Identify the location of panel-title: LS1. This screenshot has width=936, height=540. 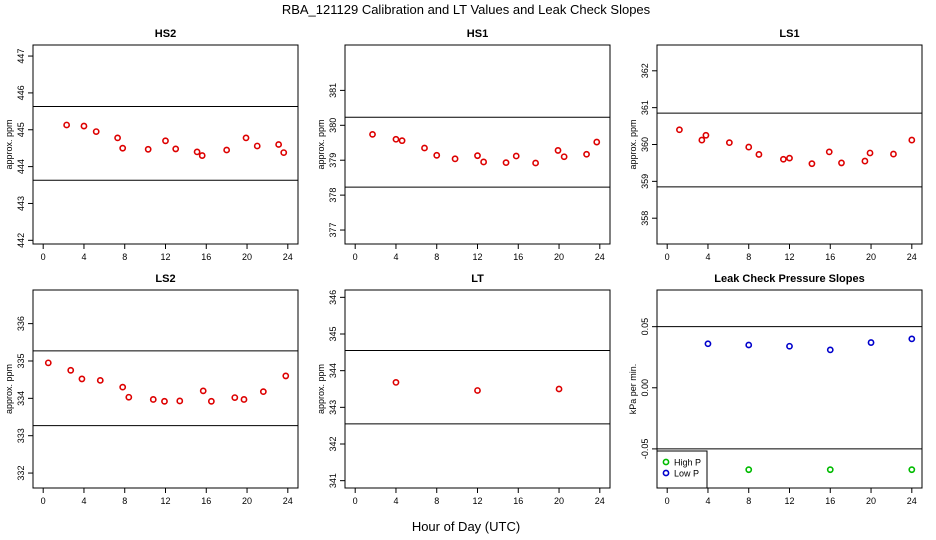
(789, 34).